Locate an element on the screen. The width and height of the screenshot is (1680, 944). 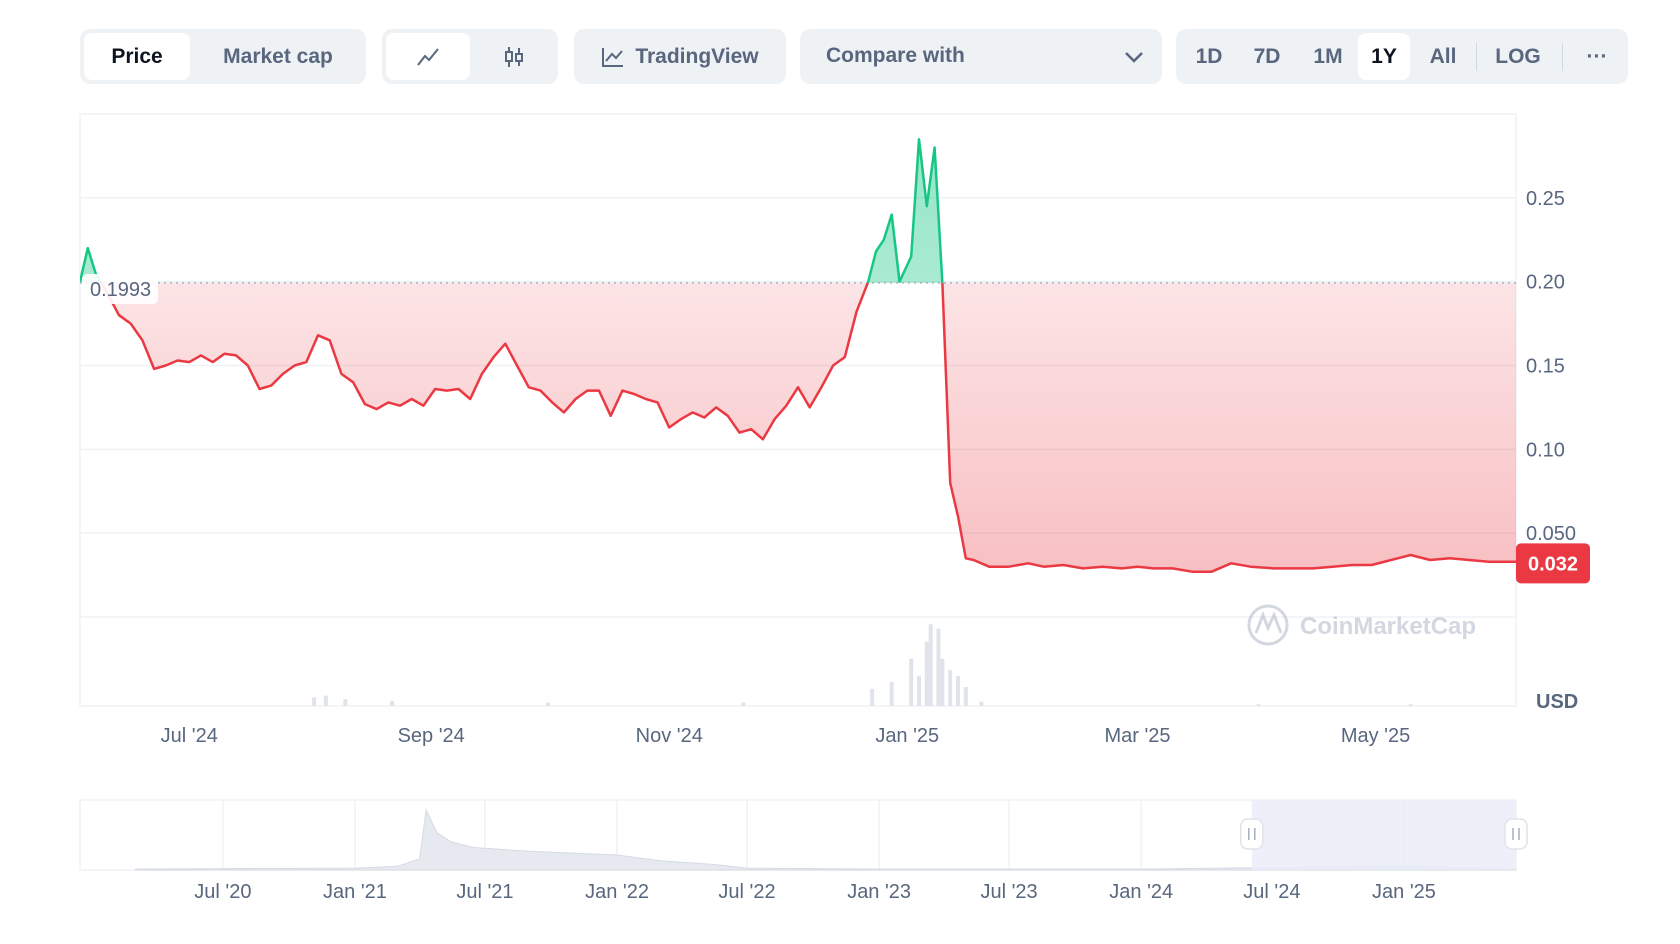
y-tick-label: 0.25 is located at coordinates (1545, 199).